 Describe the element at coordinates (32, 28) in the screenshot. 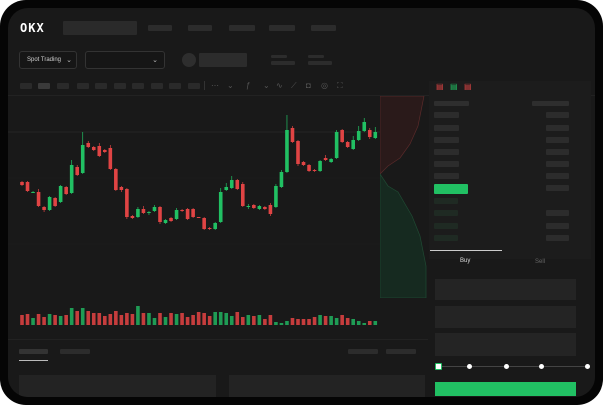

I see `okx-logo: OKX` at that location.